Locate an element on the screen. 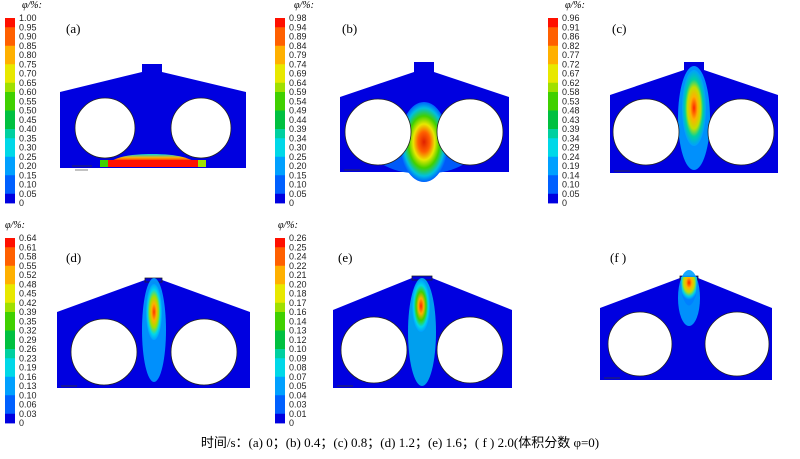 This screenshot has width=800, height=459. colorbar-tick-label: 0.30 is located at coordinates (298, 148).